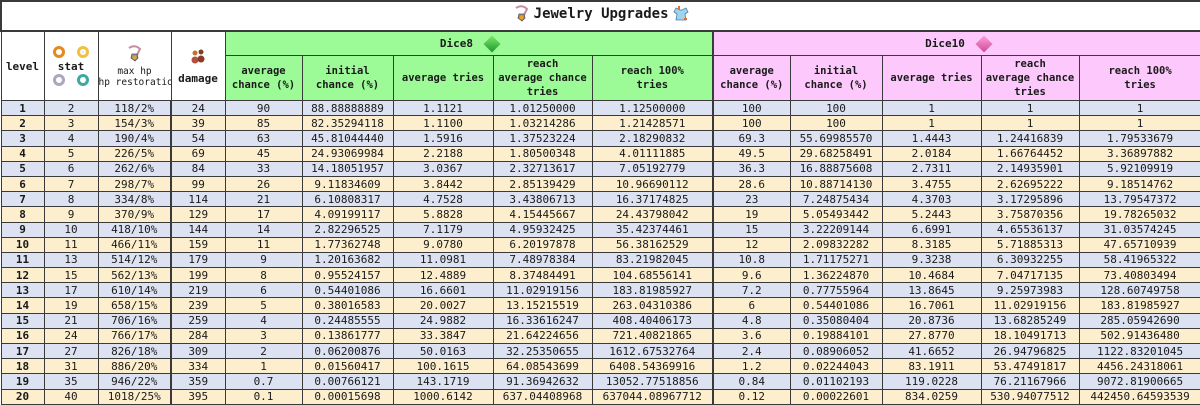 This screenshot has height=405, width=1200. What do you see at coordinates (1139, 336) in the screenshot?
I see `cell-dice10-reach-100-tries: 502.91436480` at bounding box center [1139, 336].